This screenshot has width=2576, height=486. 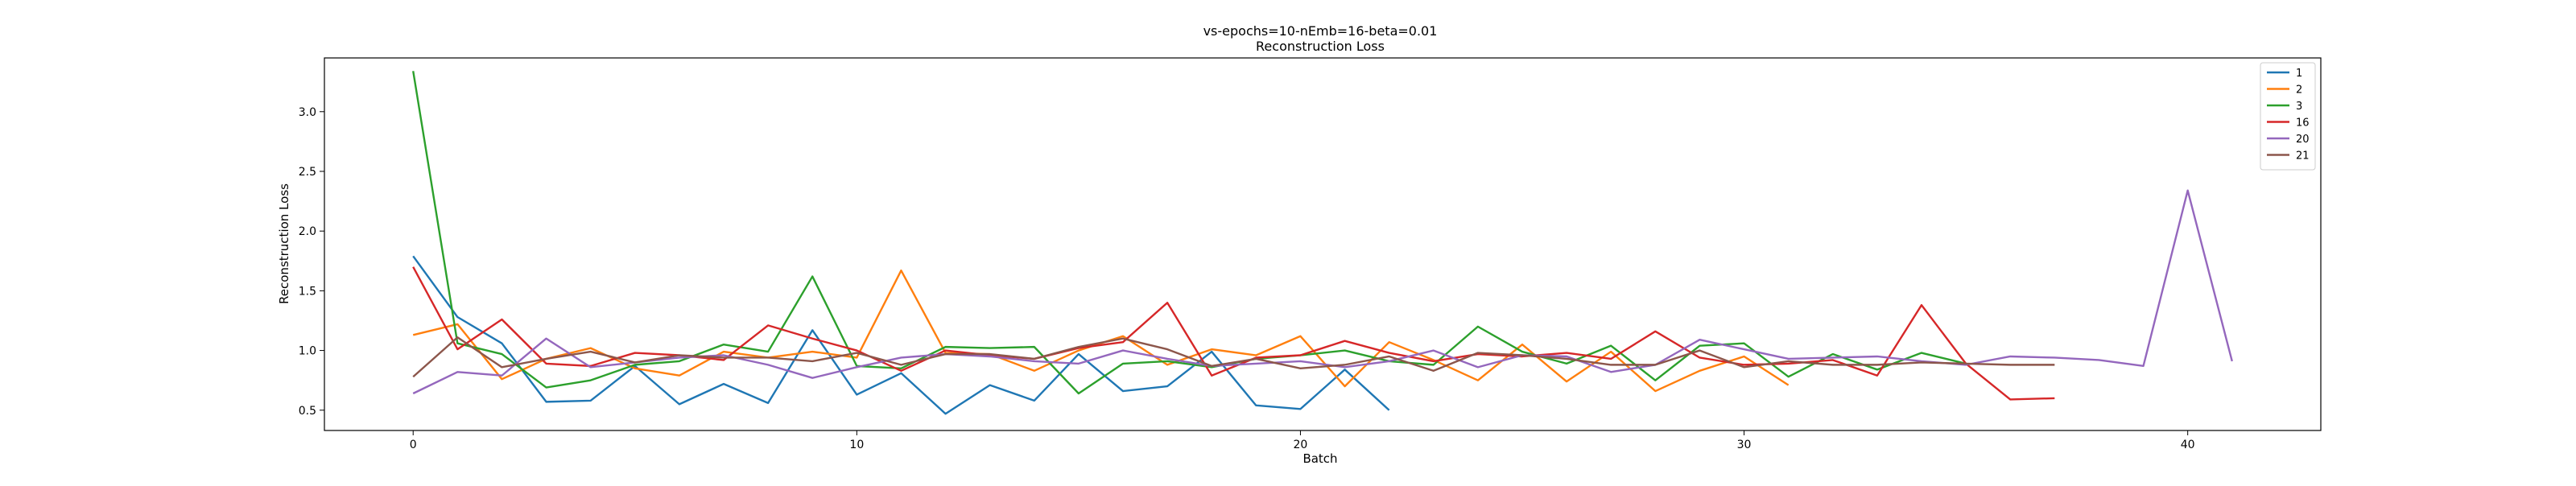 I want to click on x-tick-label: 0, so click(x=413, y=445).